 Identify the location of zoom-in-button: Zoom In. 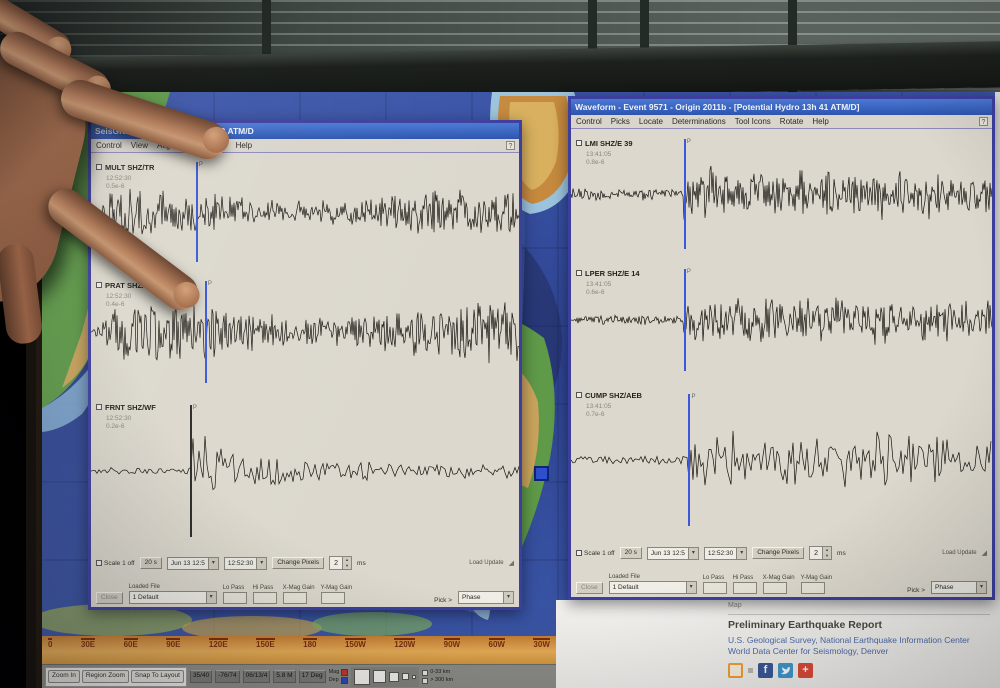
(64, 676).